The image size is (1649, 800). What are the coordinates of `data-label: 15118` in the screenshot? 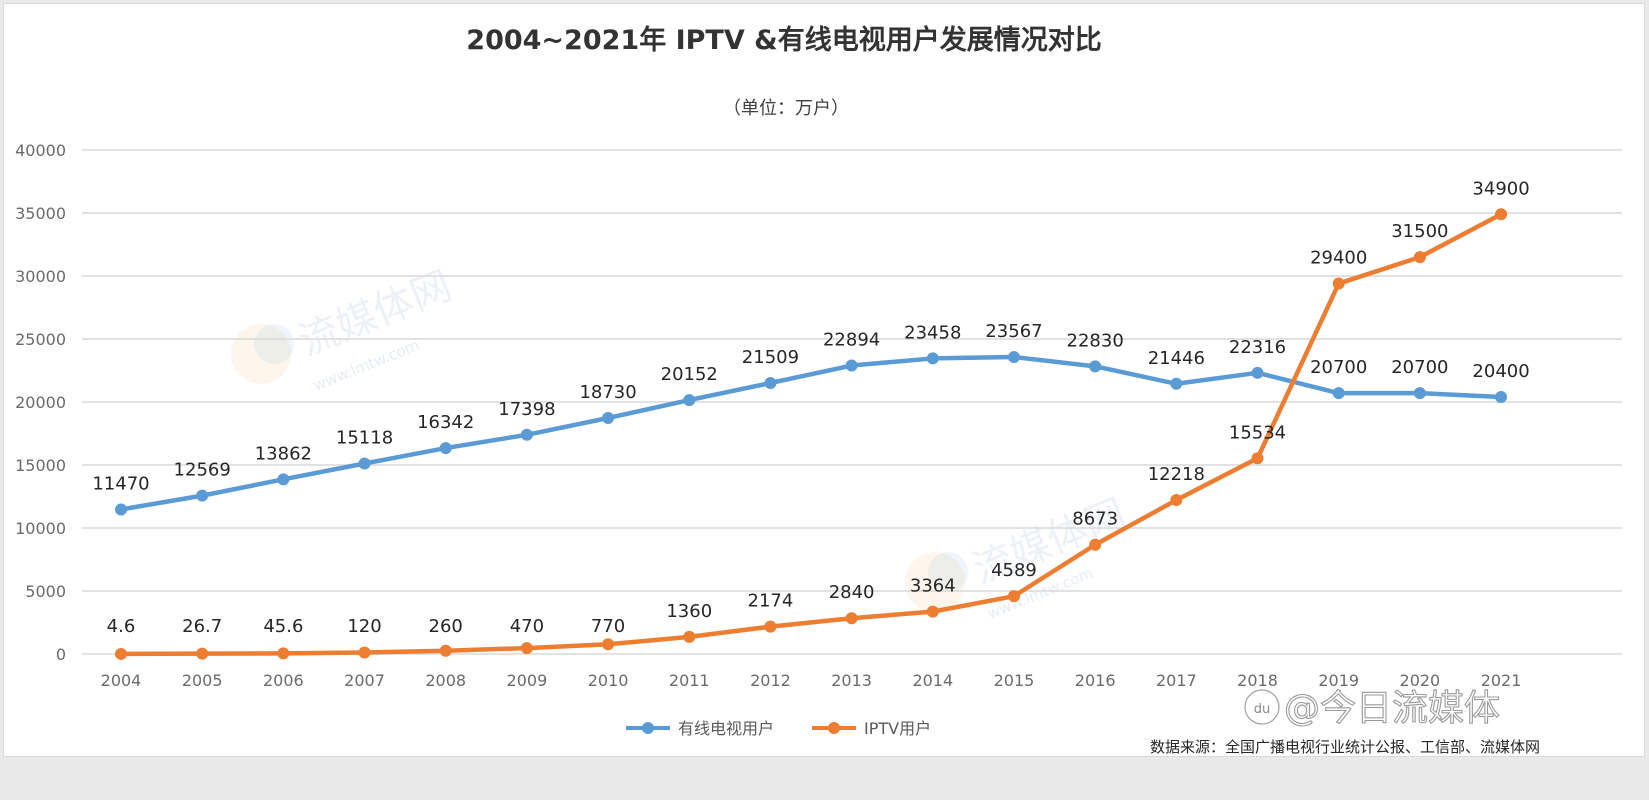 It's located at (364, 438).